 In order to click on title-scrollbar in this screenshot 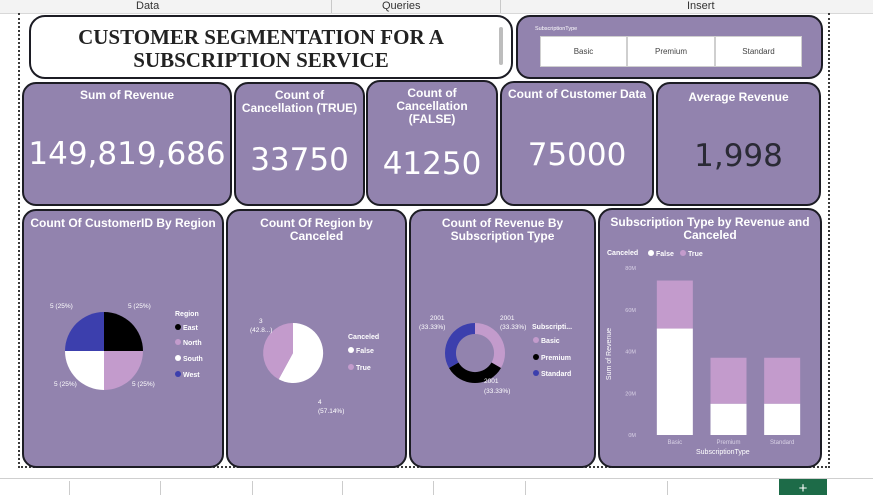, I will do `click(501, 46)`.